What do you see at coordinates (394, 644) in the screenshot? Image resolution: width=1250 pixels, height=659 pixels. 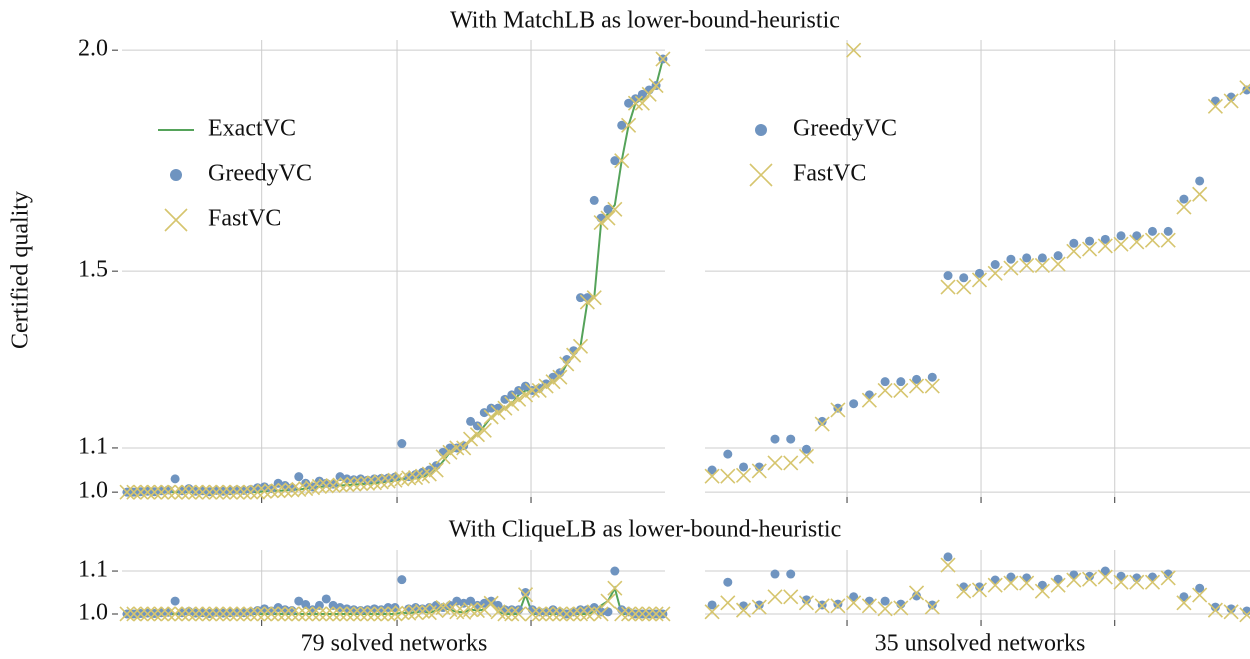 I see `x-axis-label: 79 solved networks` at bounding box center [394, 644].